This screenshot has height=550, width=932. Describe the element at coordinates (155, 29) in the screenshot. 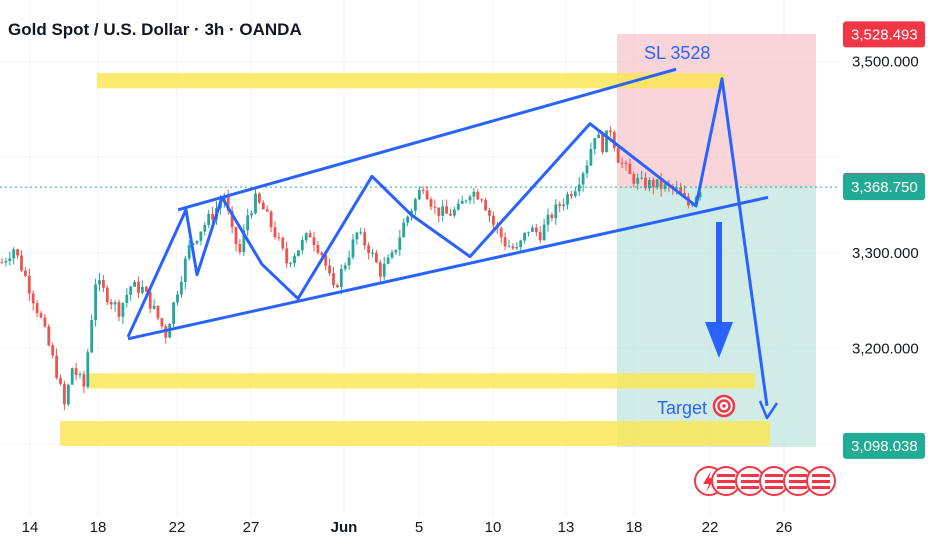

I see `chart-title: Gold Spot / U.S. Dollar · 3h · OANDA` at that location.